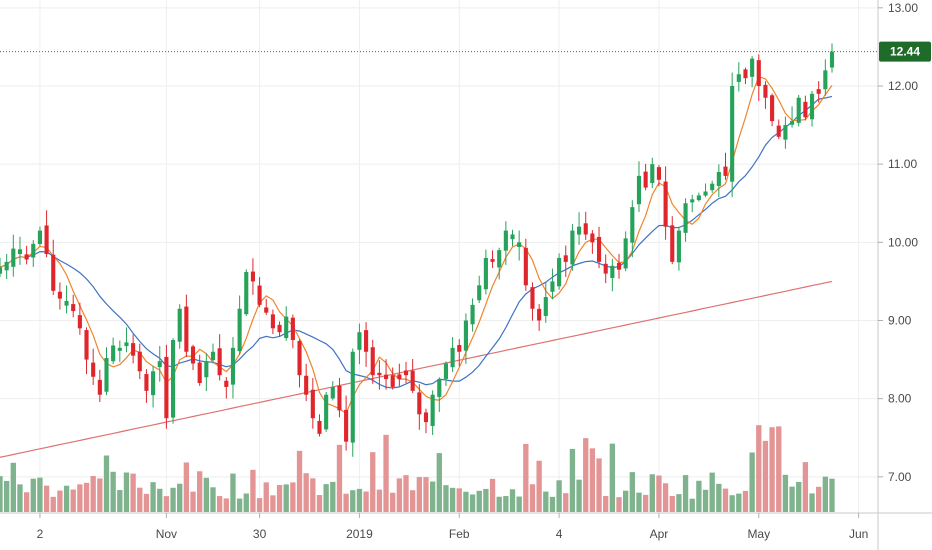  Describe the element at coordinates (260, 534) in the screenshot. I see `x-tick-label: 30` at that location.